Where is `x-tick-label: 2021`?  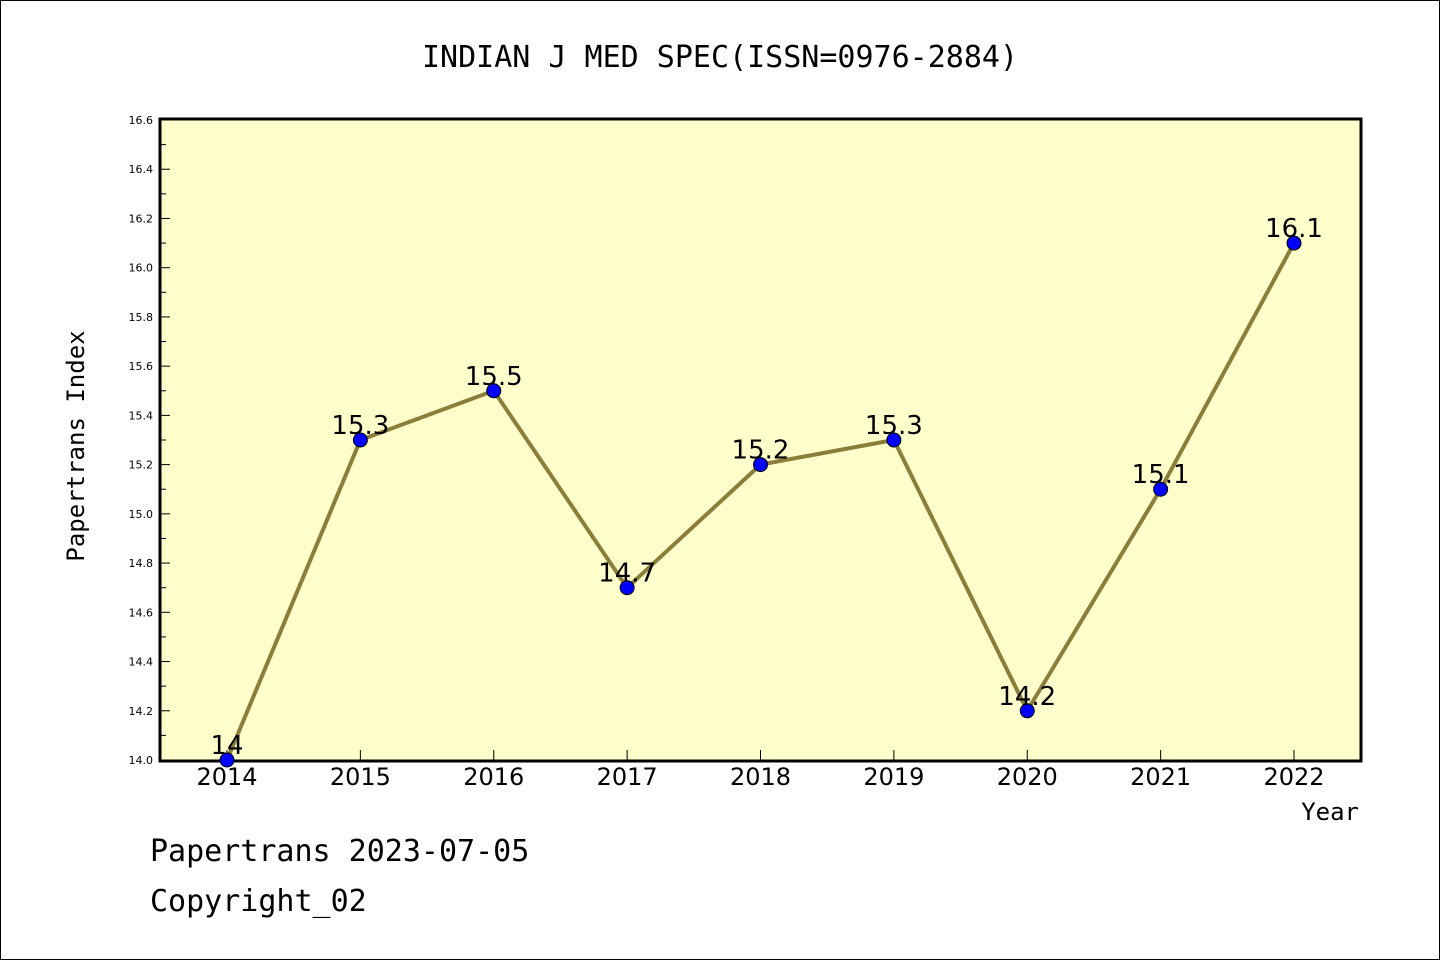 x-tick-label: 2021 is located at coordinates (1160, 777).